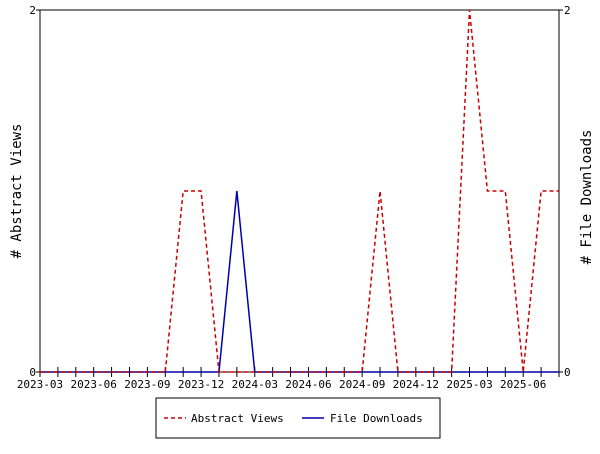 The height and width of the screenshot is (454, 600). Describe the element at coordinates (147, 384) in the screenshot. I see `x-tick-label: 2023-09` at that location.